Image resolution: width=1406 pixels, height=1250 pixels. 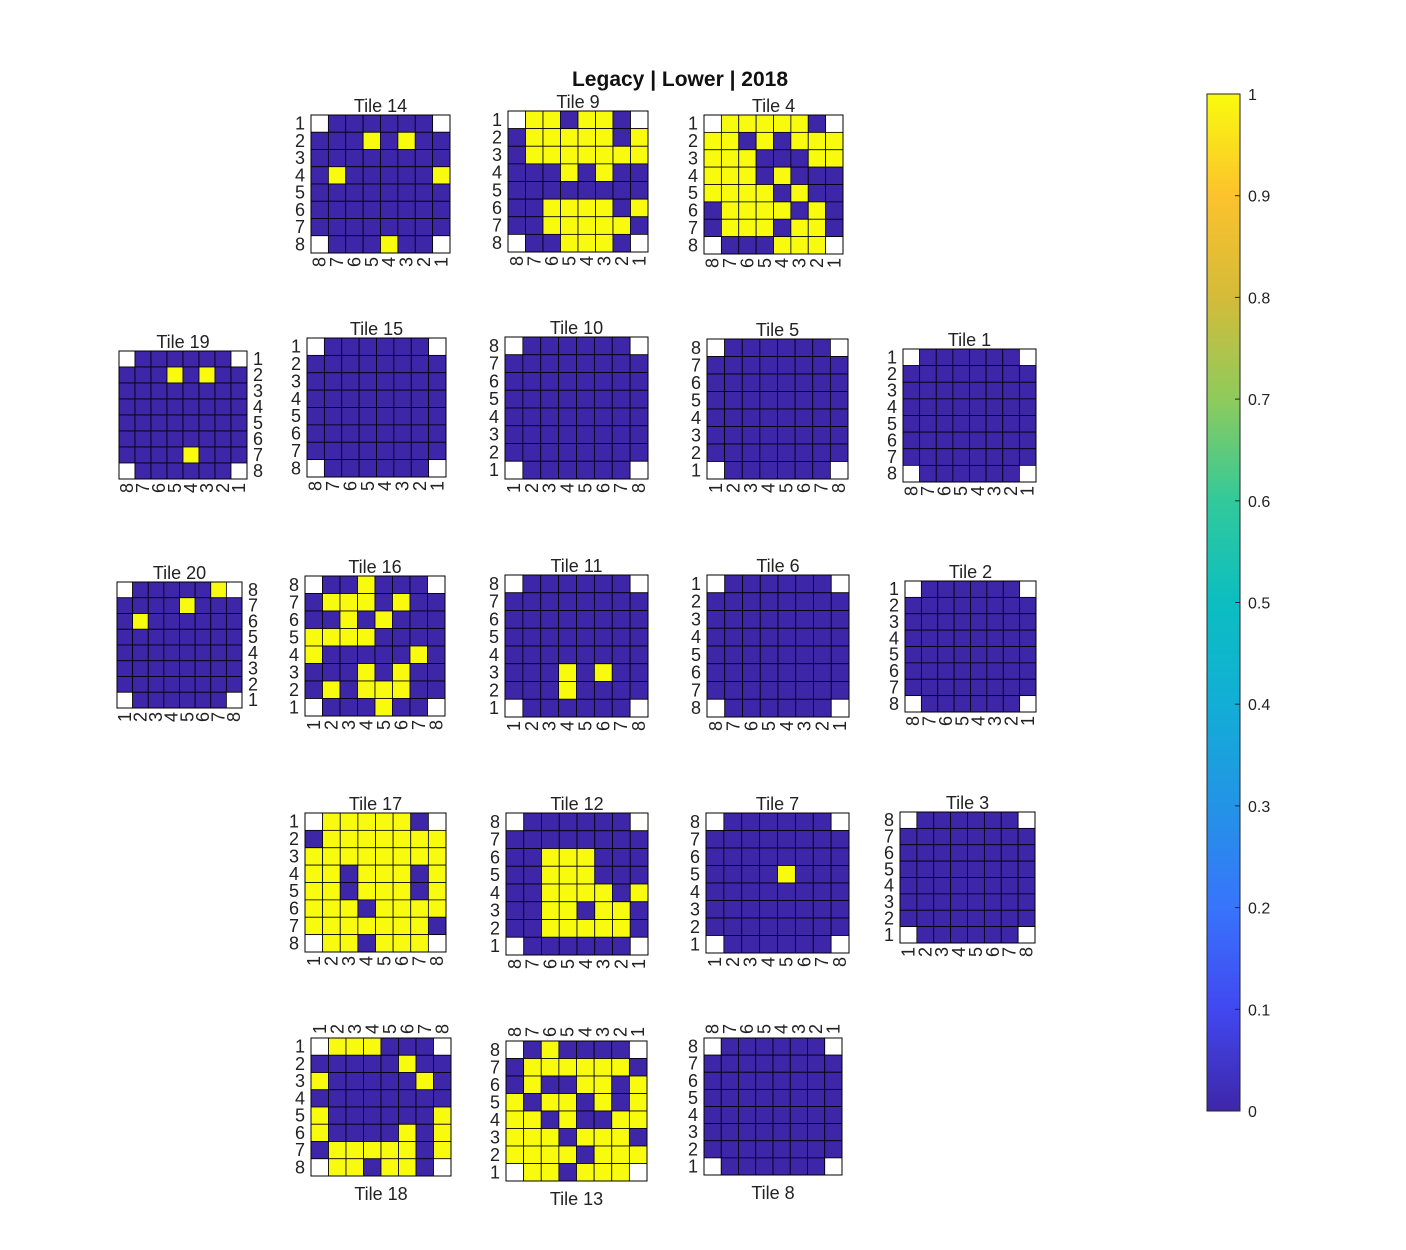 I want to click on y-tick-label: 6, so click(x=695, y=857).